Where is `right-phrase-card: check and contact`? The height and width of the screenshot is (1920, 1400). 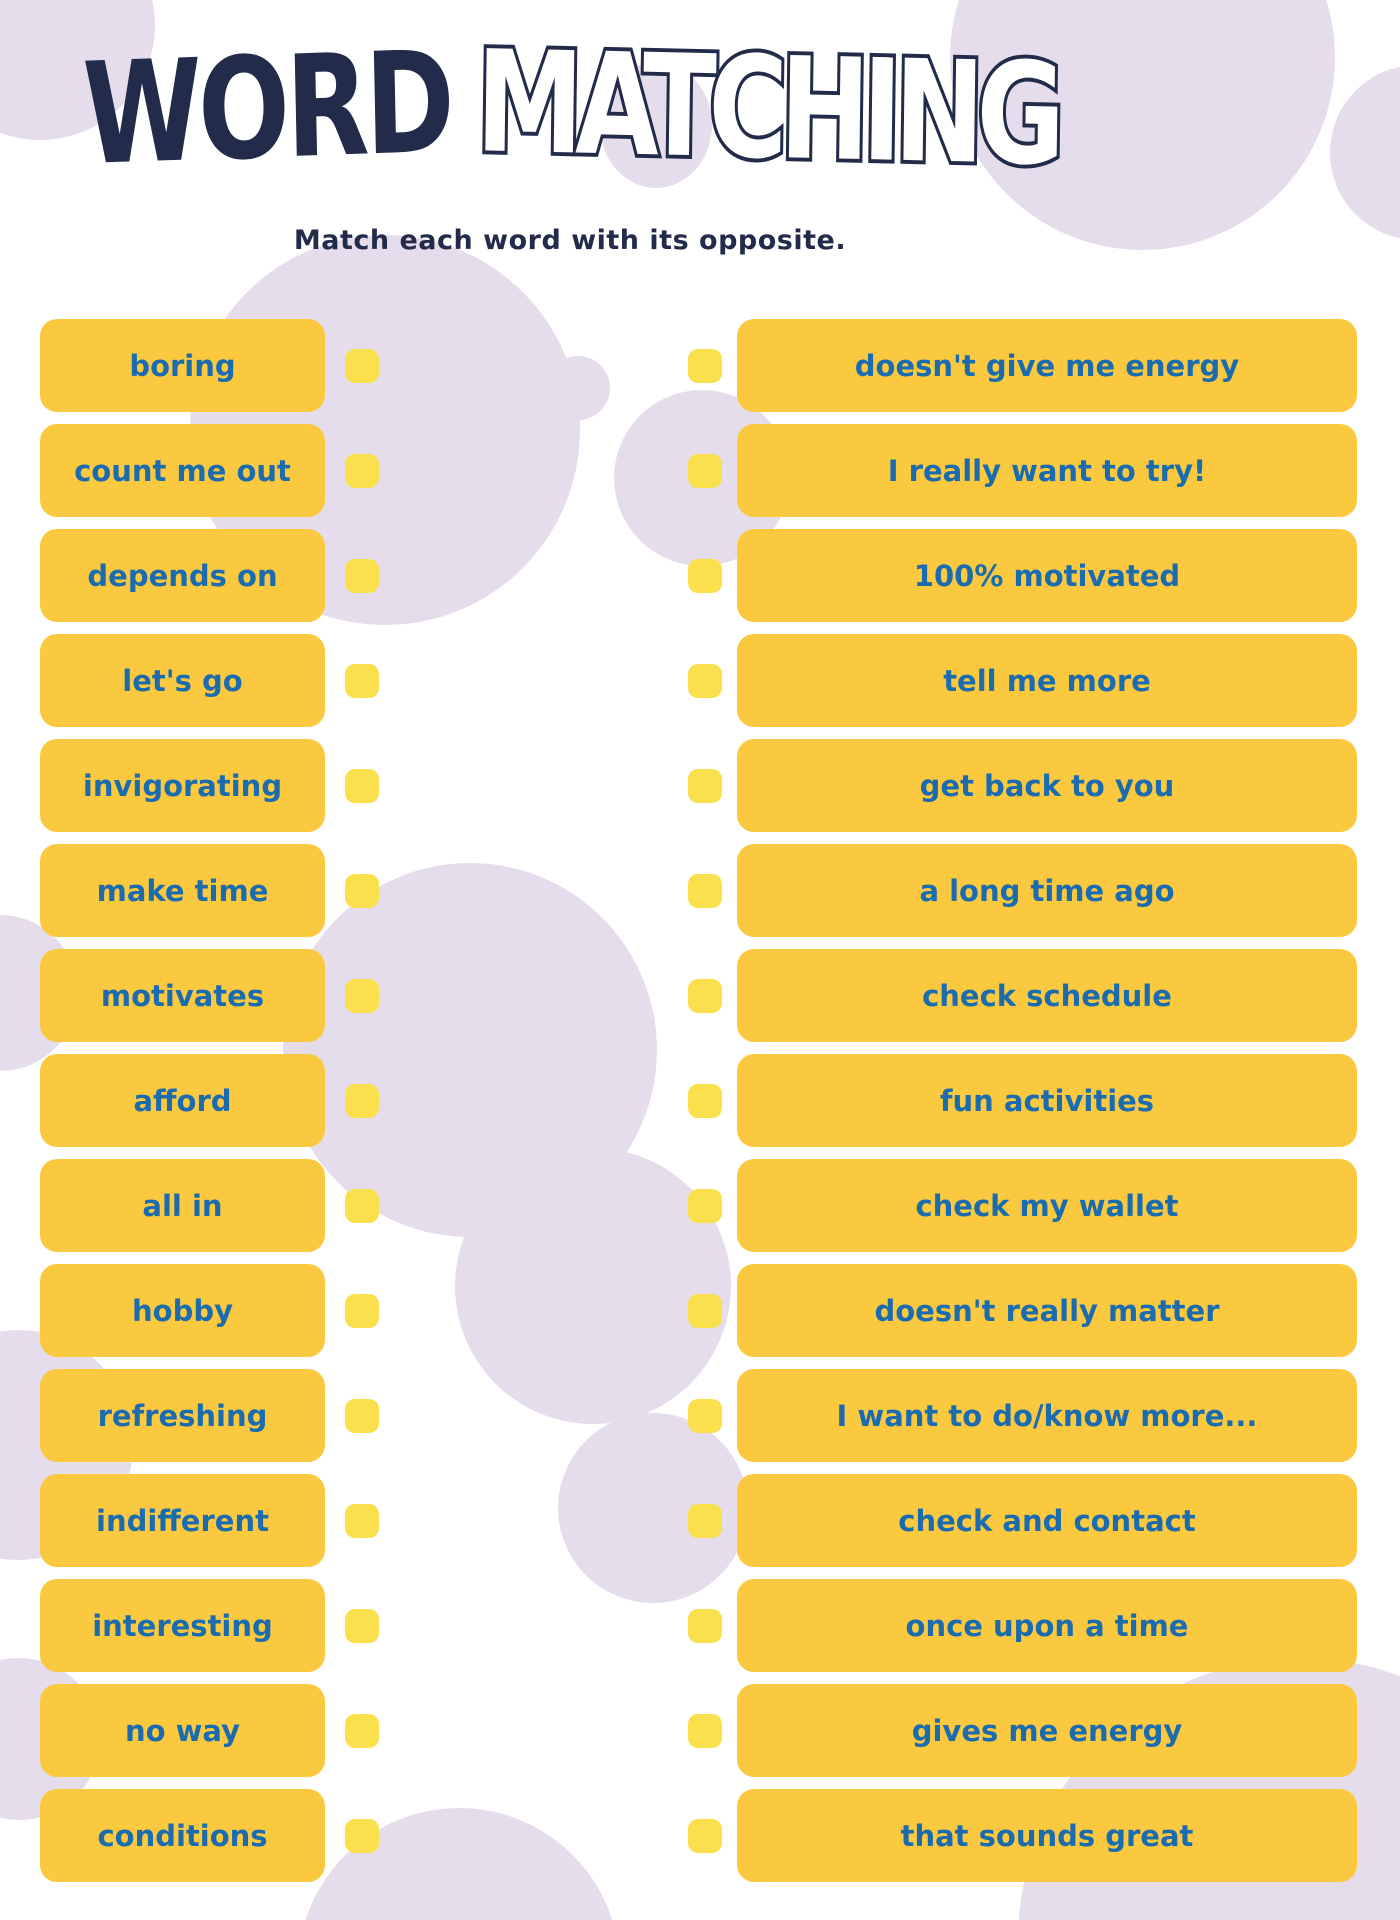 right-phrase-card: check and contact is located at coordinates (1047, 1520).